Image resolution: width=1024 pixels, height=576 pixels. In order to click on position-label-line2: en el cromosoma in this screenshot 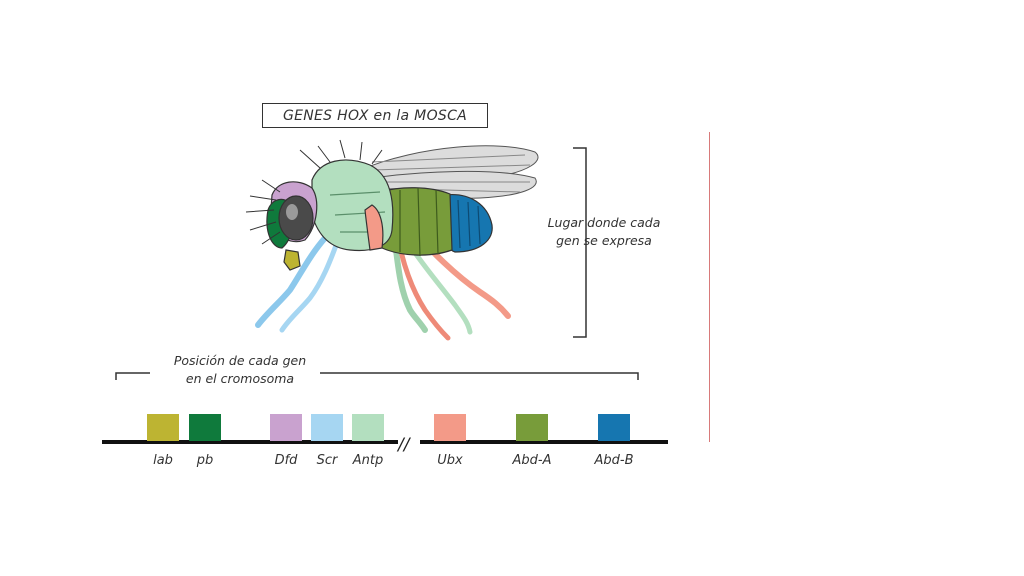, I will do `click(240, 378)`.